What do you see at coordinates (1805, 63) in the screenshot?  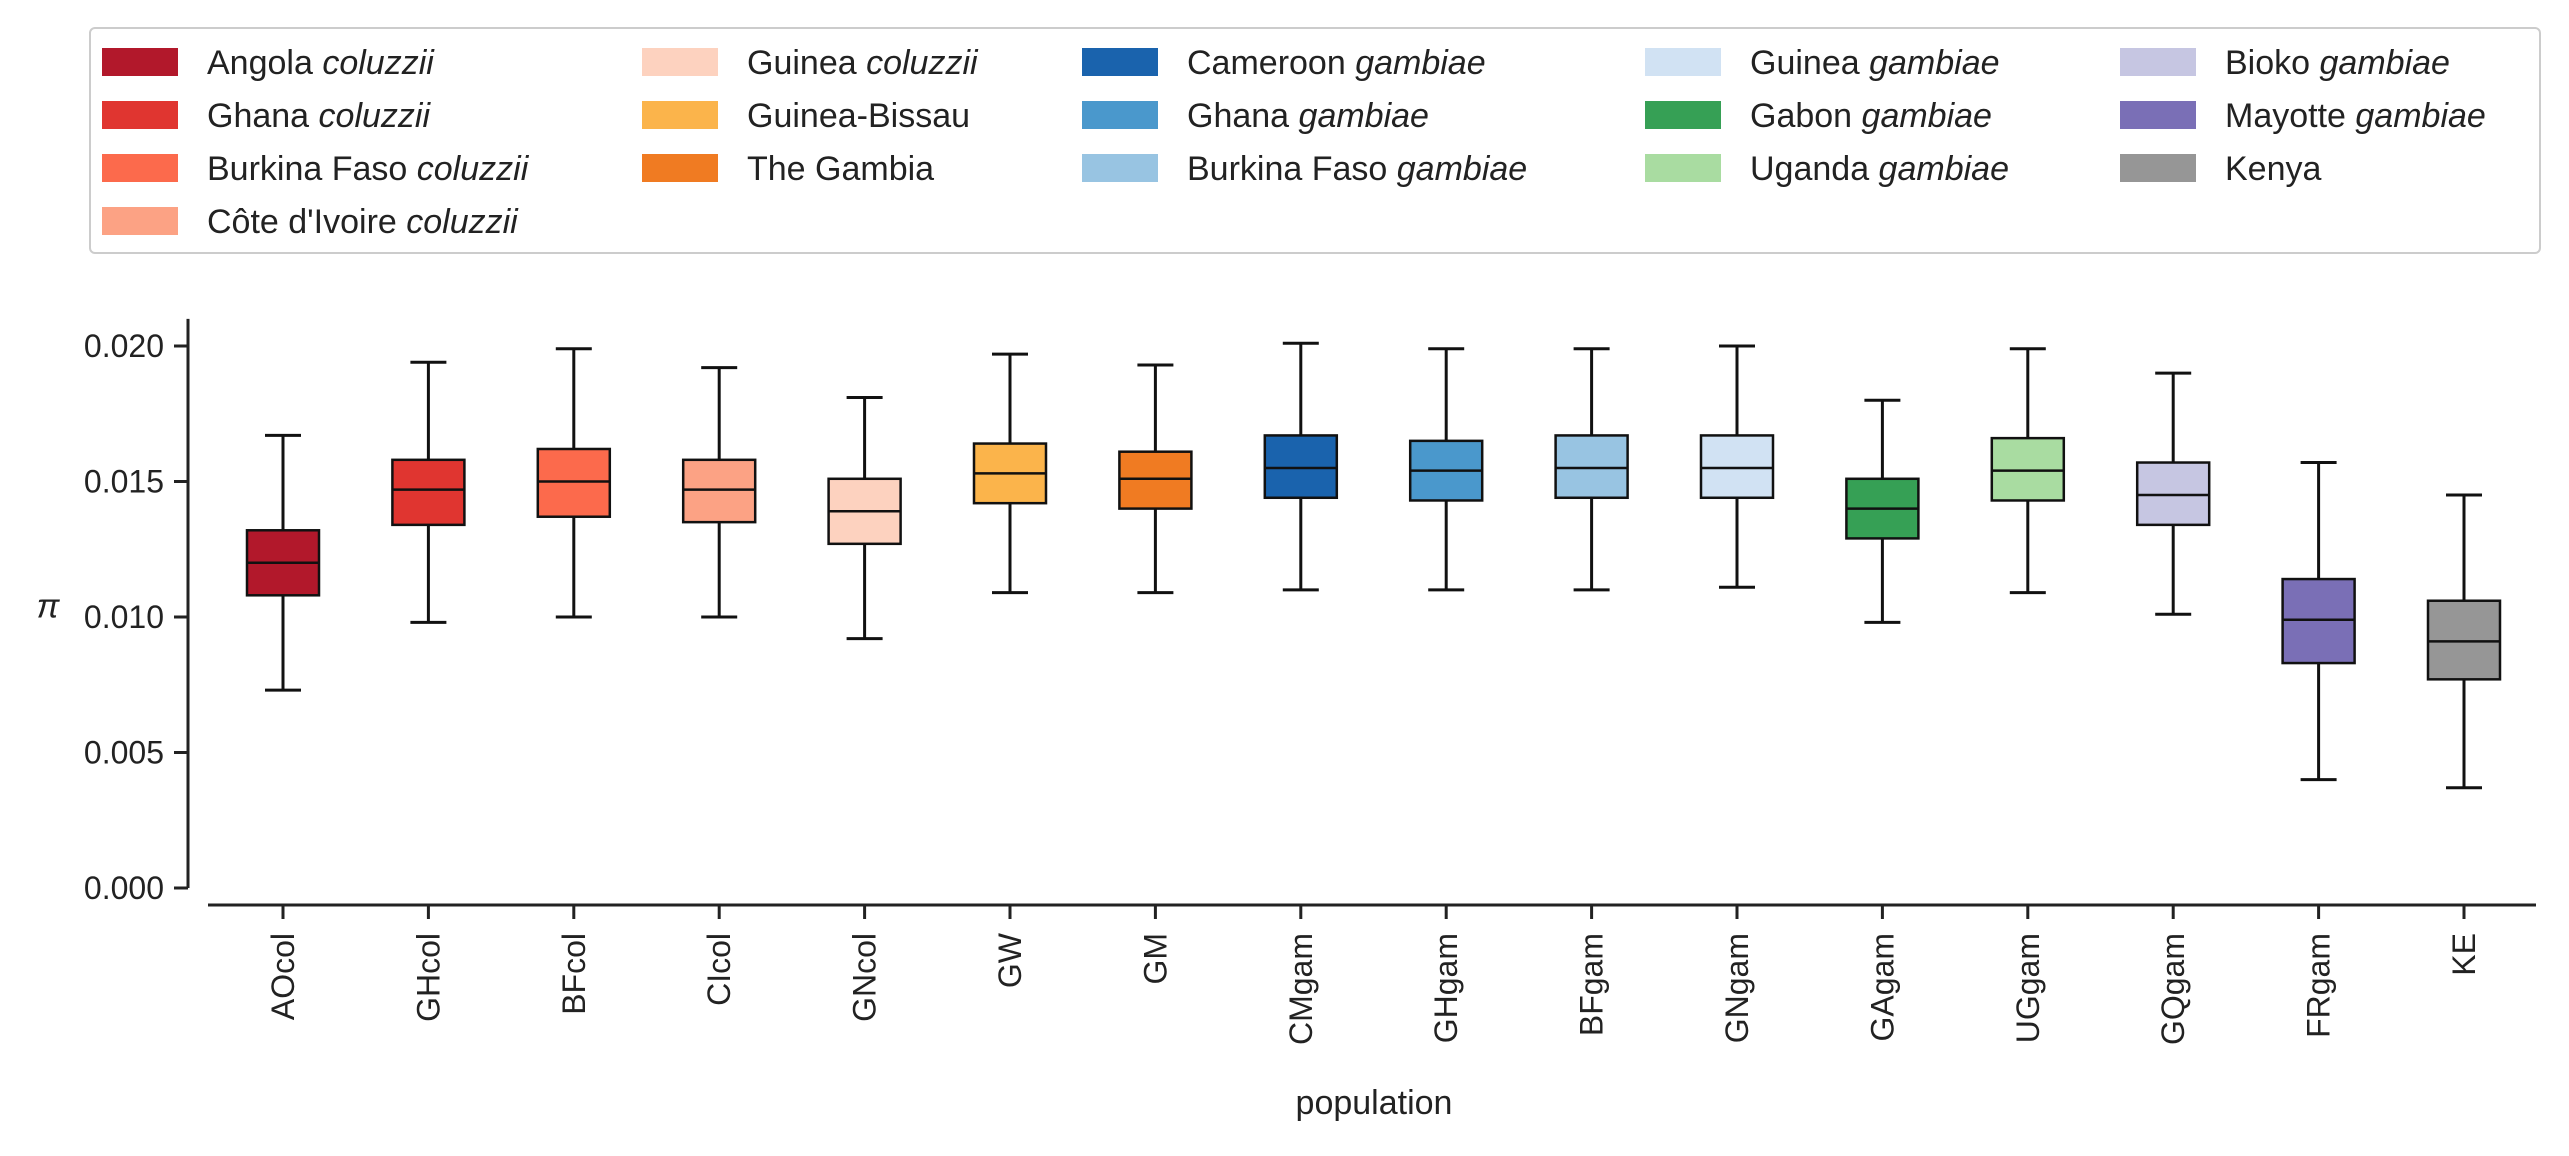 I see `legend-label-name: Guinea` at bounding box center [1805, 63].